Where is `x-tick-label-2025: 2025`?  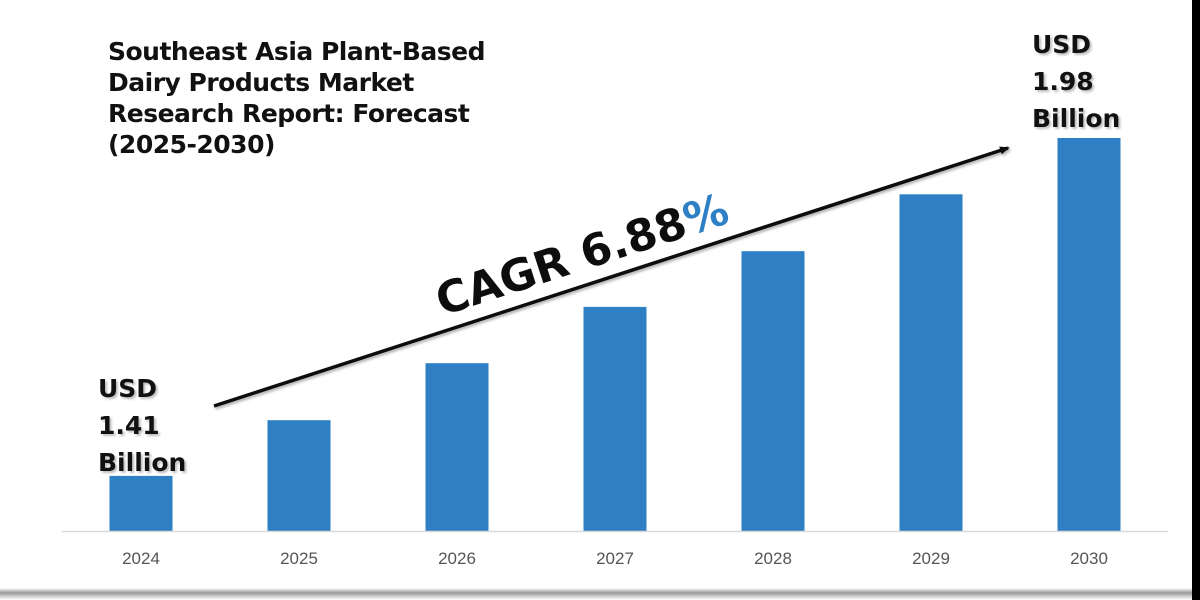
x-tick-label-2025: 2025 is located at coordinates (299, 558).